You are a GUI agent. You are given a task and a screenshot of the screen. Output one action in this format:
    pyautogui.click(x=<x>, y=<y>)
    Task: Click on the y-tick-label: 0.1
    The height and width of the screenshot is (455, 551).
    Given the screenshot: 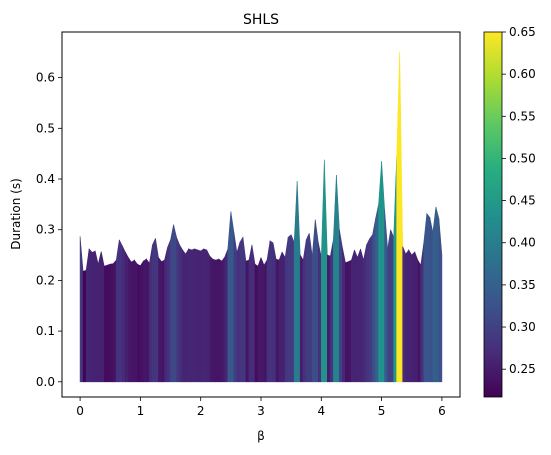 What is the action you would take?
    pyautogui.click(x=45, y=331)
    